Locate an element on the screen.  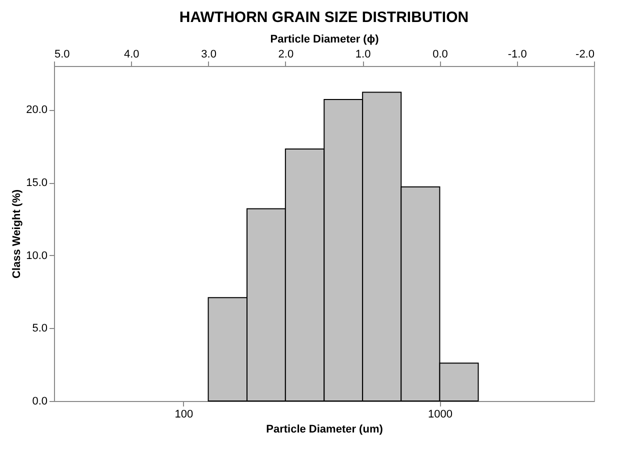
x-axis-title: Particle Diameter (um) is located at coordinates (325, 430).